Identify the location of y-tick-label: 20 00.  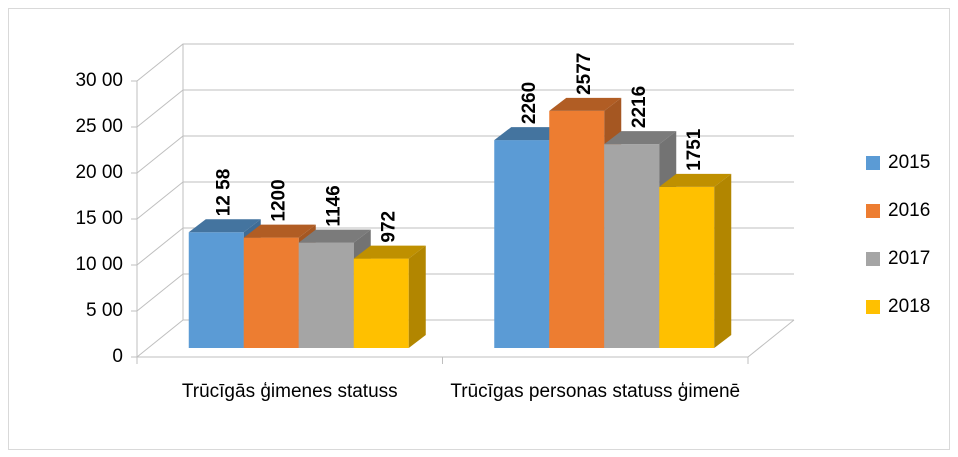
(99, 172).